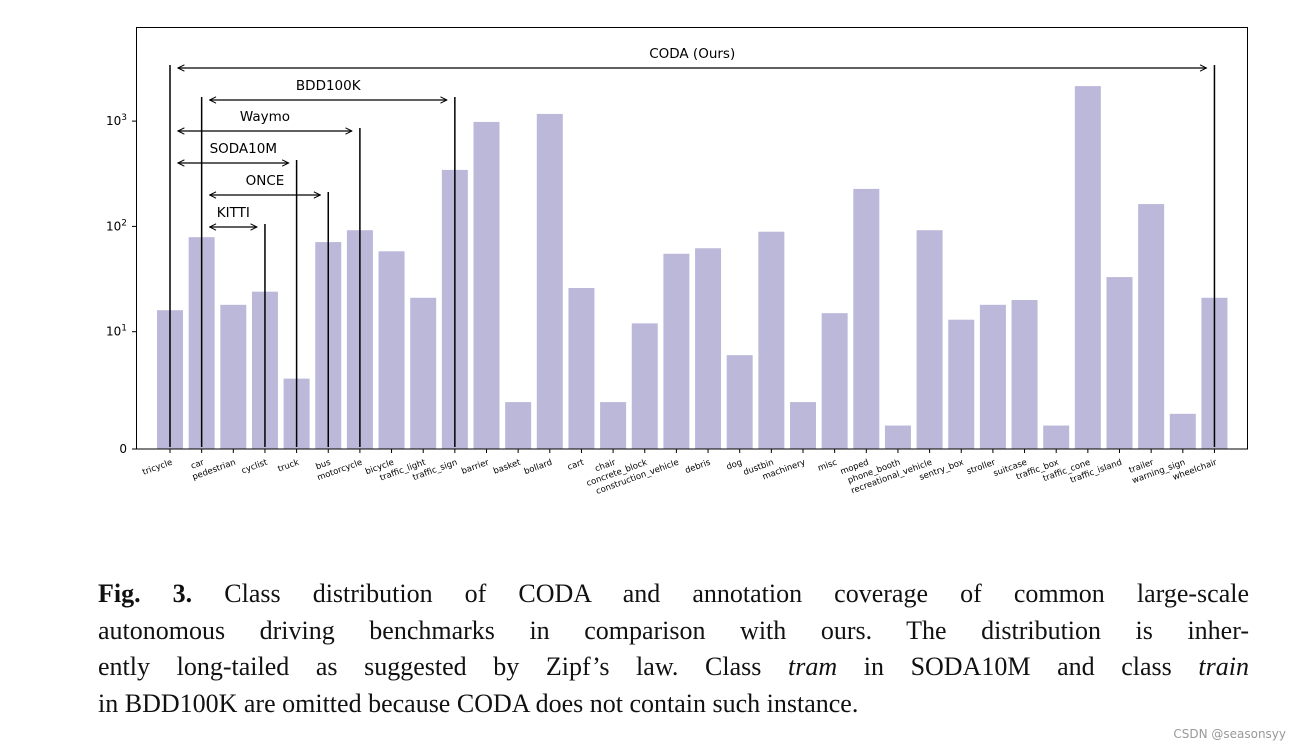 The width and height of the screenshot is (1300, 751). Describe the element at coordinates (866, 319) in the screenshot. I see `bar-moped` at that location.